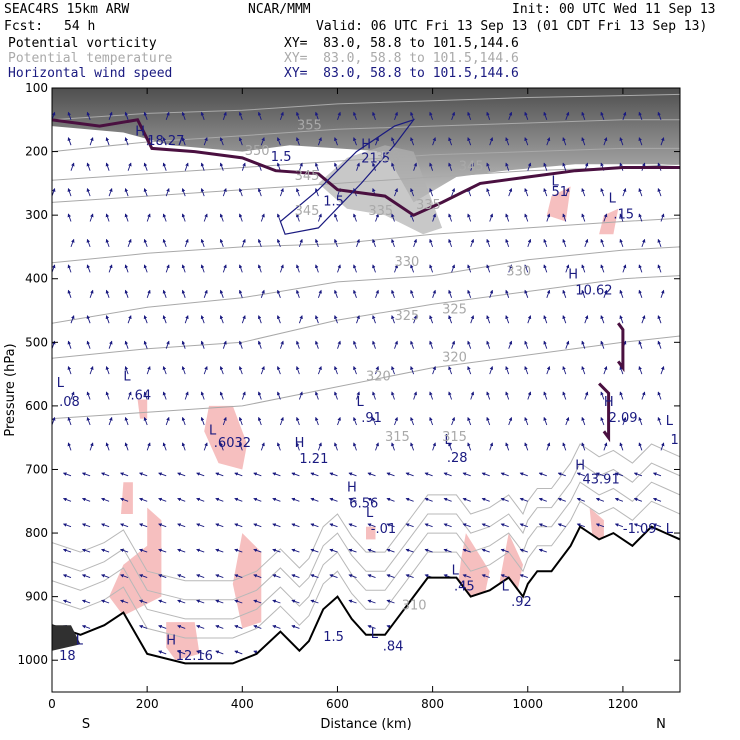 Image resolution: width=740 pixels, height=740 pixels. I want to click on theta-label: 320, so click(378, 377).